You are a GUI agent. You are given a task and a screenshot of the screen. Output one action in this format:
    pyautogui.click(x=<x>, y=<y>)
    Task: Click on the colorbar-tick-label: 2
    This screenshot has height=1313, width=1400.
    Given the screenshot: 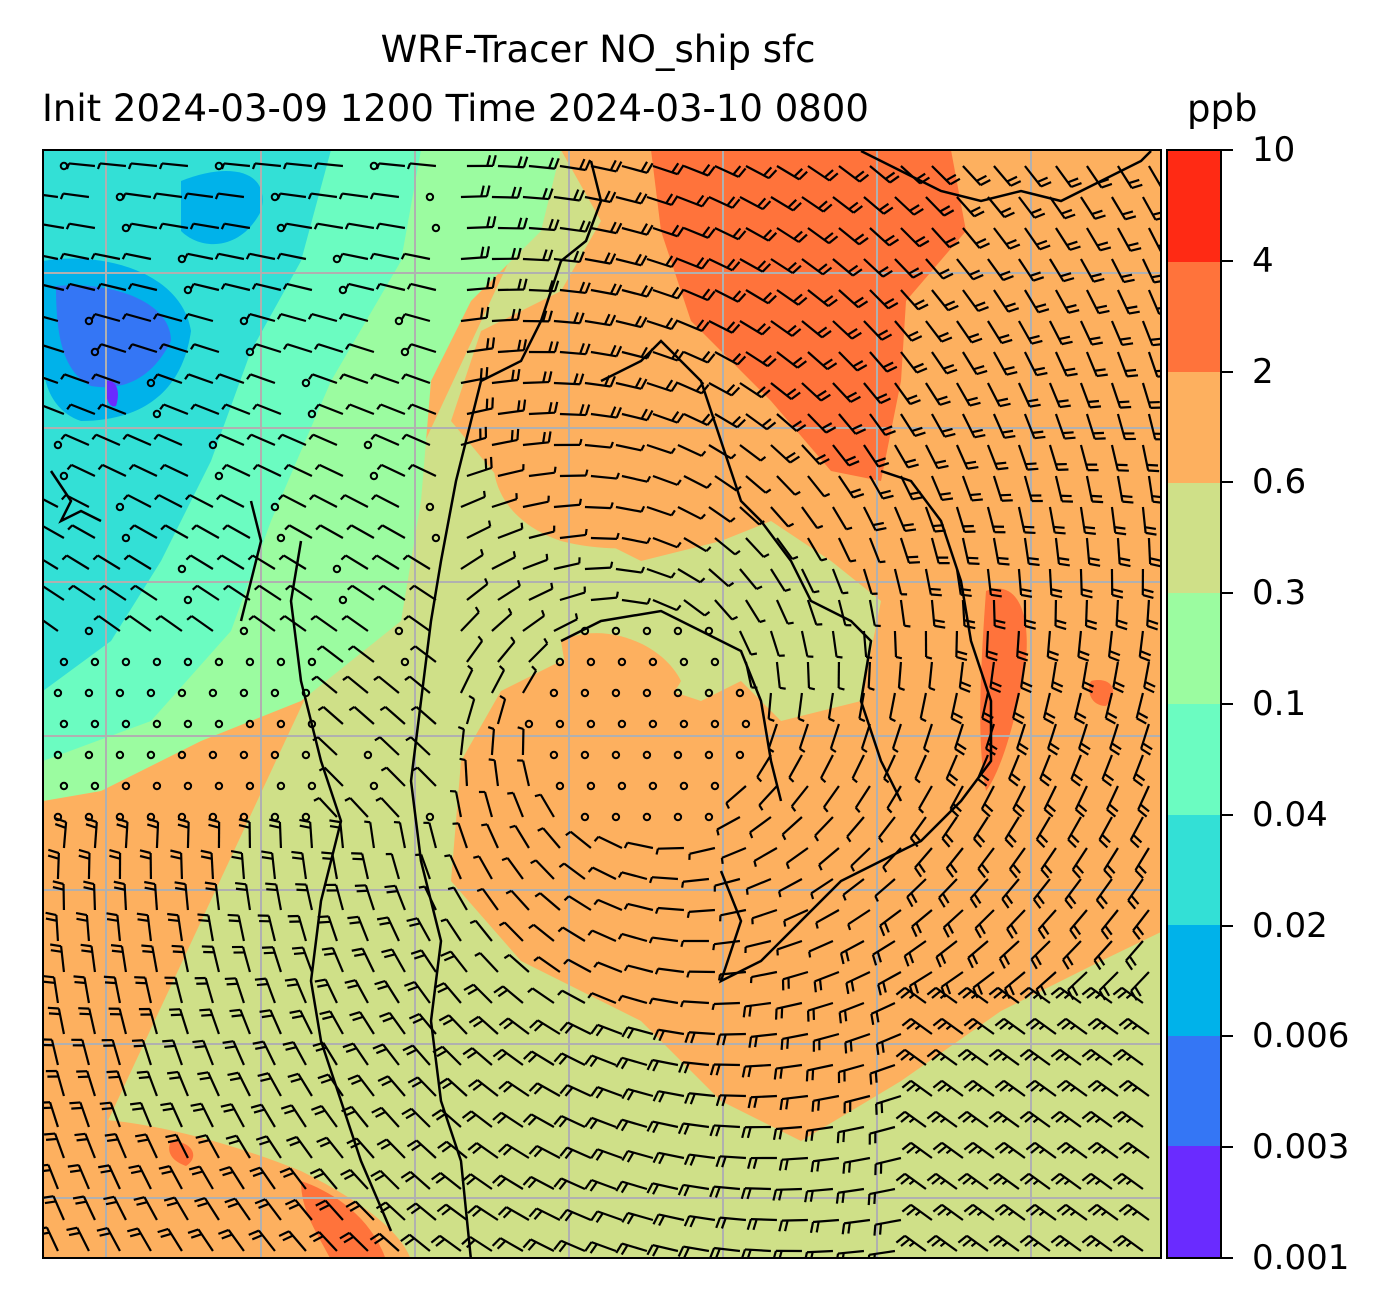 What is the action you would take?
    pyautogui.click(x=1263, y=371)
    